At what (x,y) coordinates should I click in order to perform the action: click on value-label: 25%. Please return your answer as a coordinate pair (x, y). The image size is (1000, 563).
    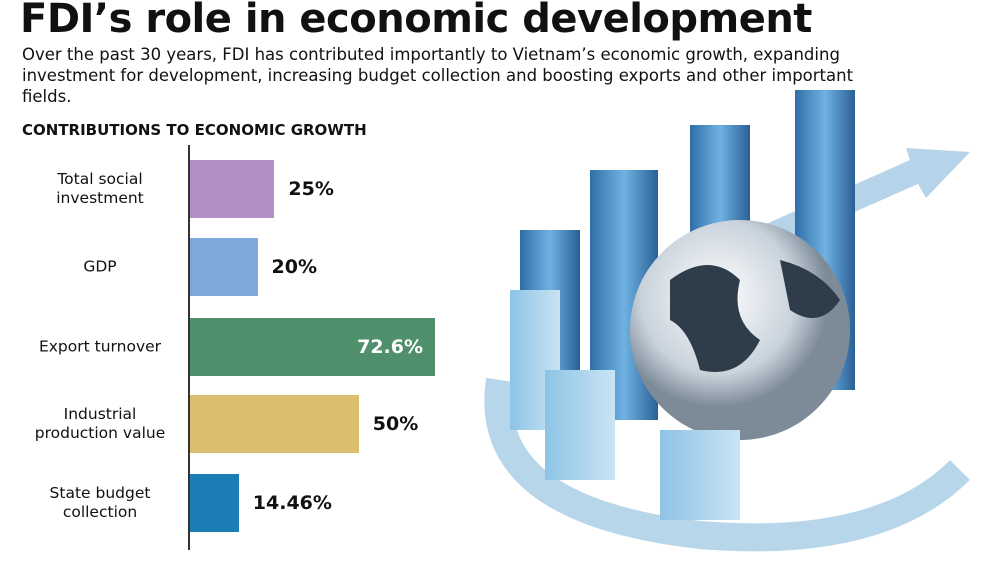
    Looking at the image, I should click on (311, 189).